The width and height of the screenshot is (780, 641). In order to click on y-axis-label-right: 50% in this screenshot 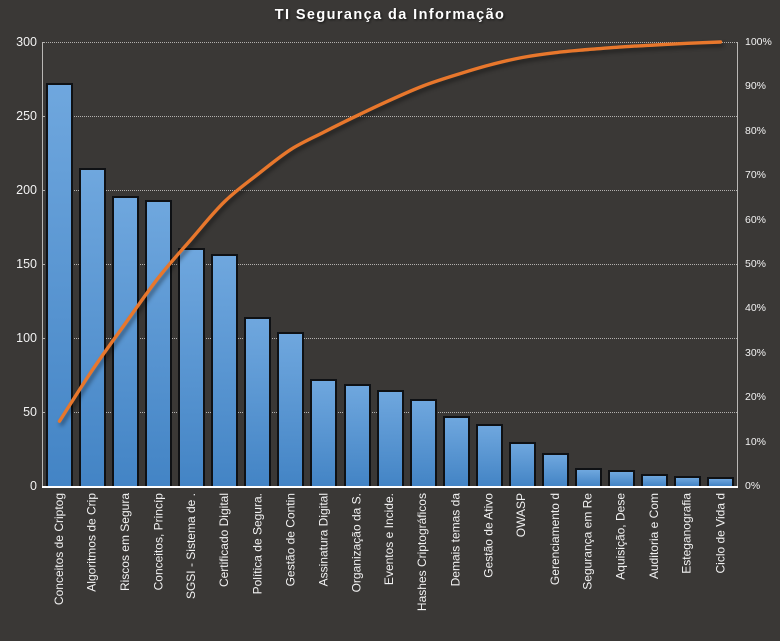, I will do `click(756, 264)`.